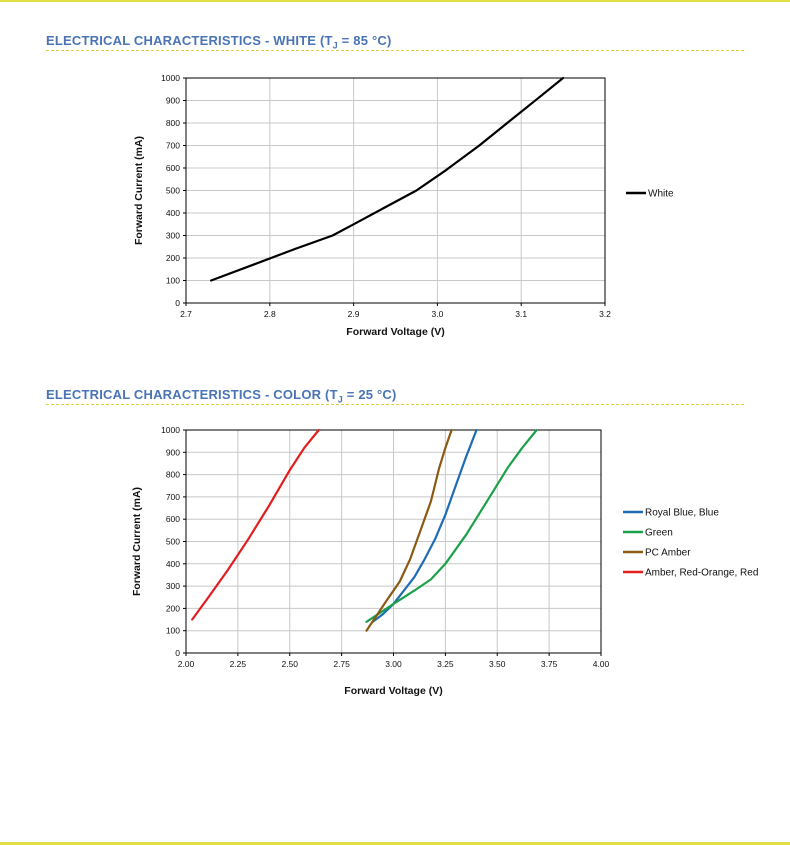  I want to click on x-tick-label: 2.00, so click(186, 664).